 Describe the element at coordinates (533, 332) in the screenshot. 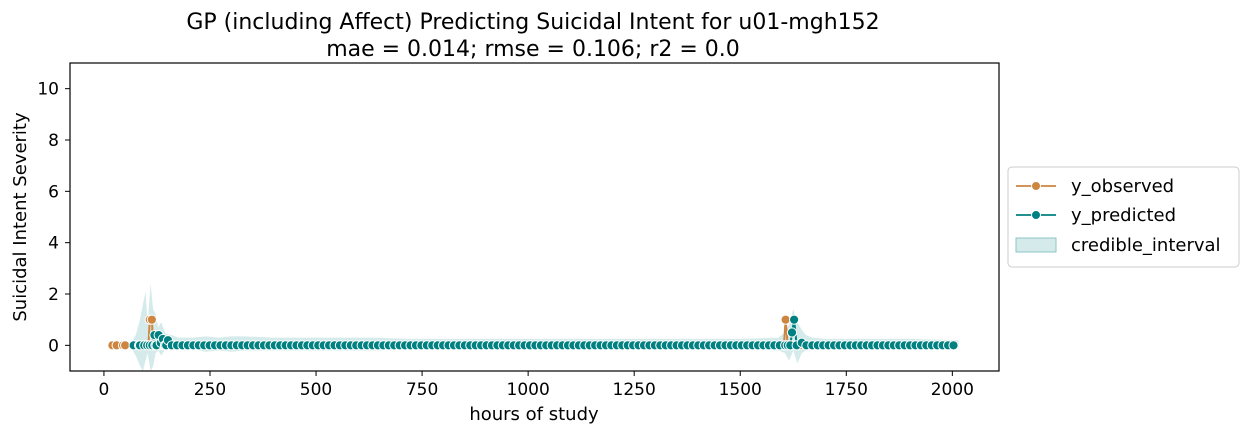

I see `series-markers-layer` at that location.